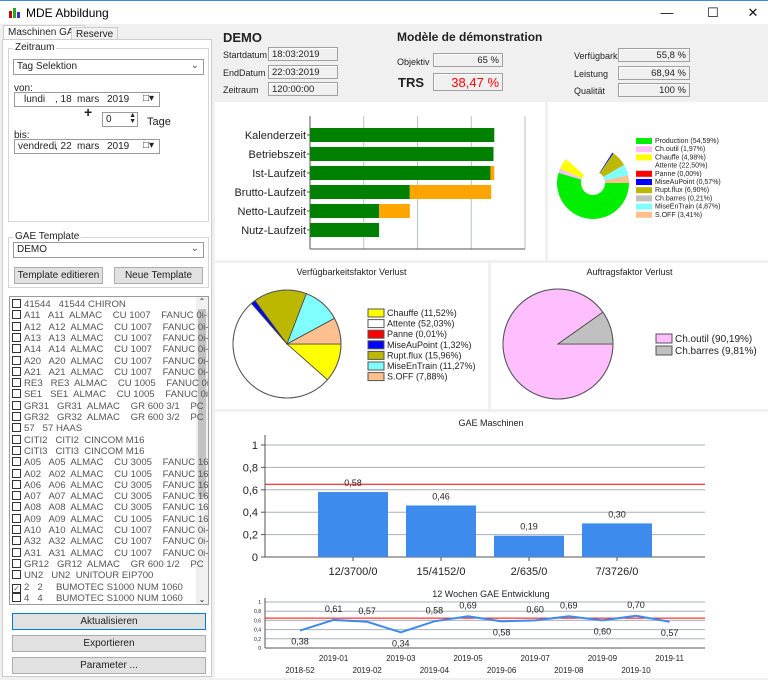  I want to click on machine-list-item: CITI3 CITI3 CINCOM M16, so click(78, 451).